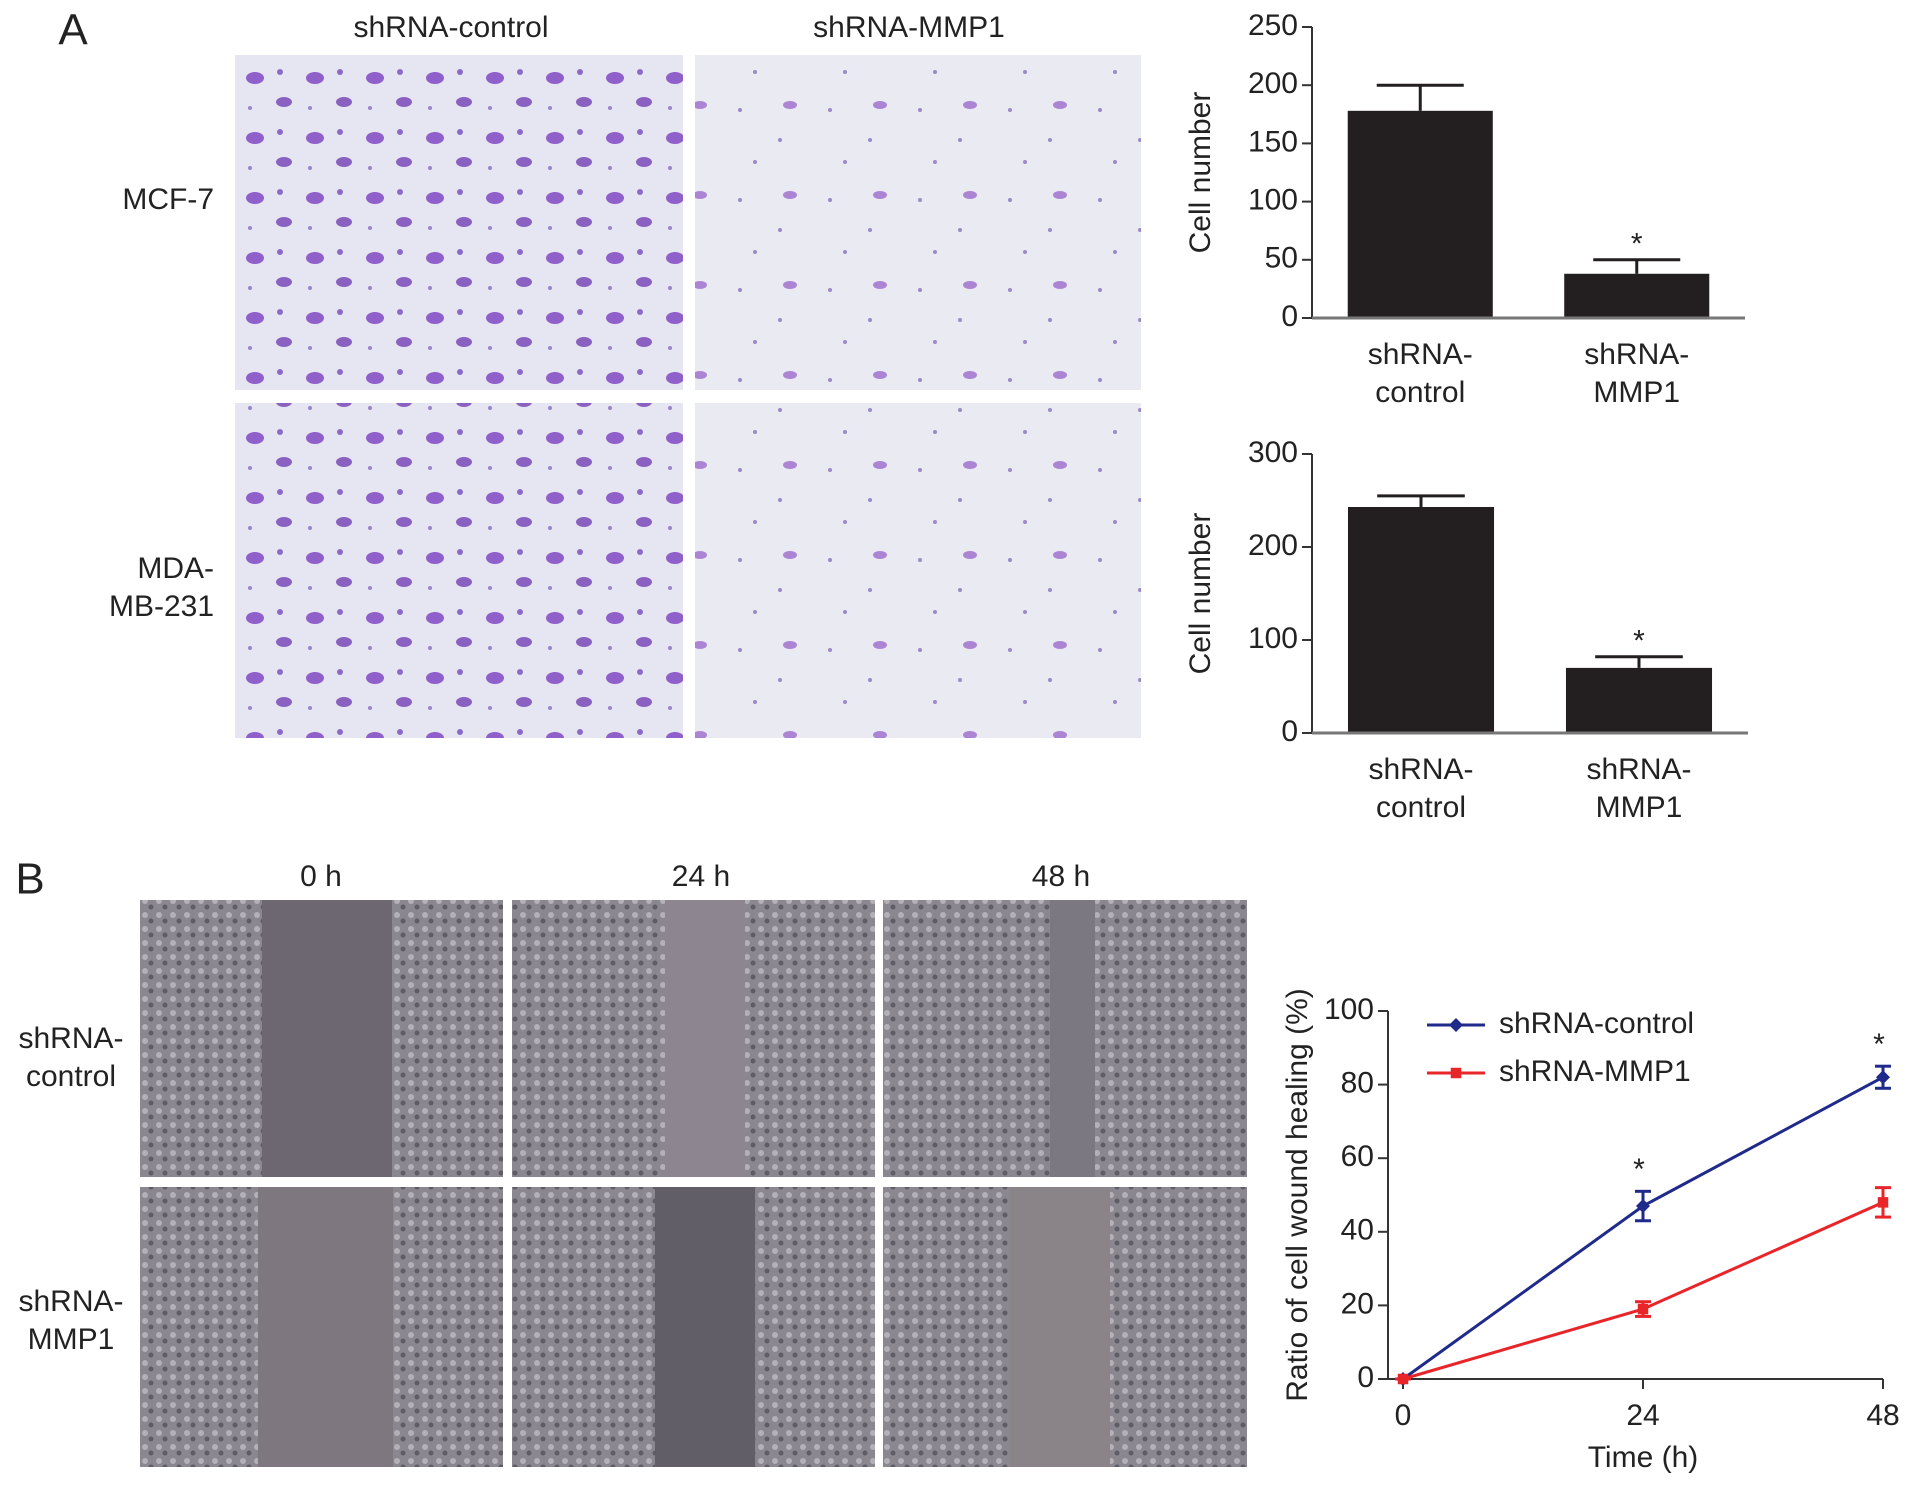 The width and height of the screenshot is (1913, 1488). Describe the element at coordinates (73, 30) in the screenshot. I see `panel-label: A` at that location.